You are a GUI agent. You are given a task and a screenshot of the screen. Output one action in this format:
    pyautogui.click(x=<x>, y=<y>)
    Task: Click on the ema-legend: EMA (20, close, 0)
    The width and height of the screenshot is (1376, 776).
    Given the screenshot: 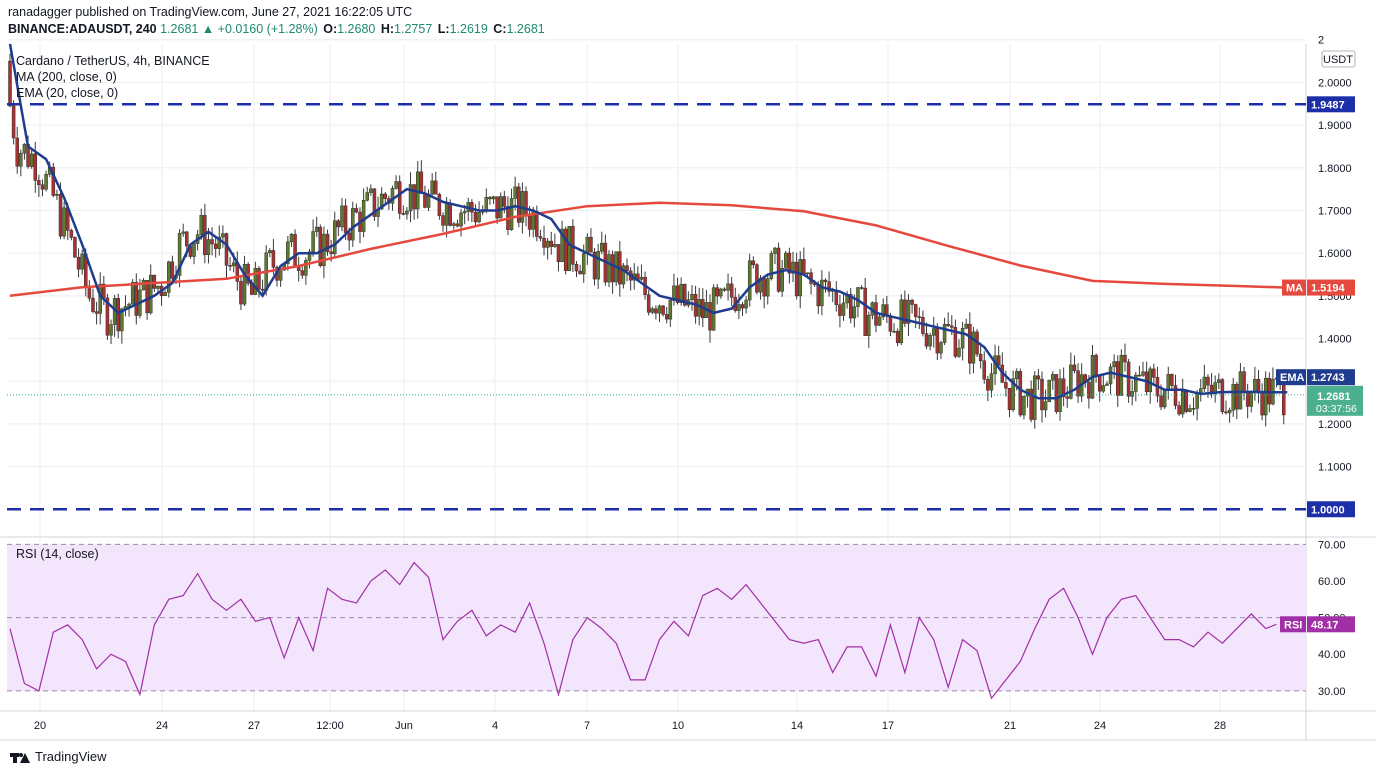 What is the action you would take?
    pyautogui.click(x=67, y=93)
    